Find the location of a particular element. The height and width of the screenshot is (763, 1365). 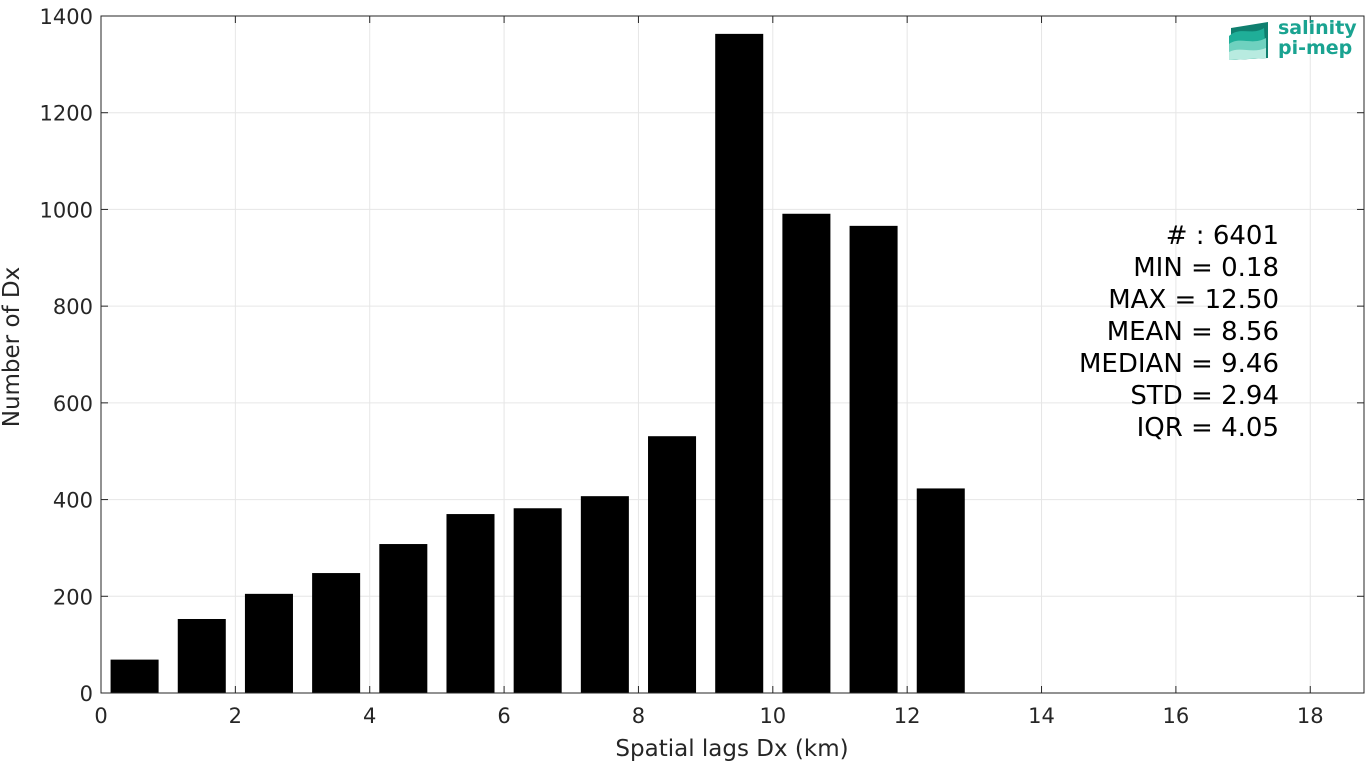

stat-line: MEAN = 8.56 is located at coordinates (1193, 332).